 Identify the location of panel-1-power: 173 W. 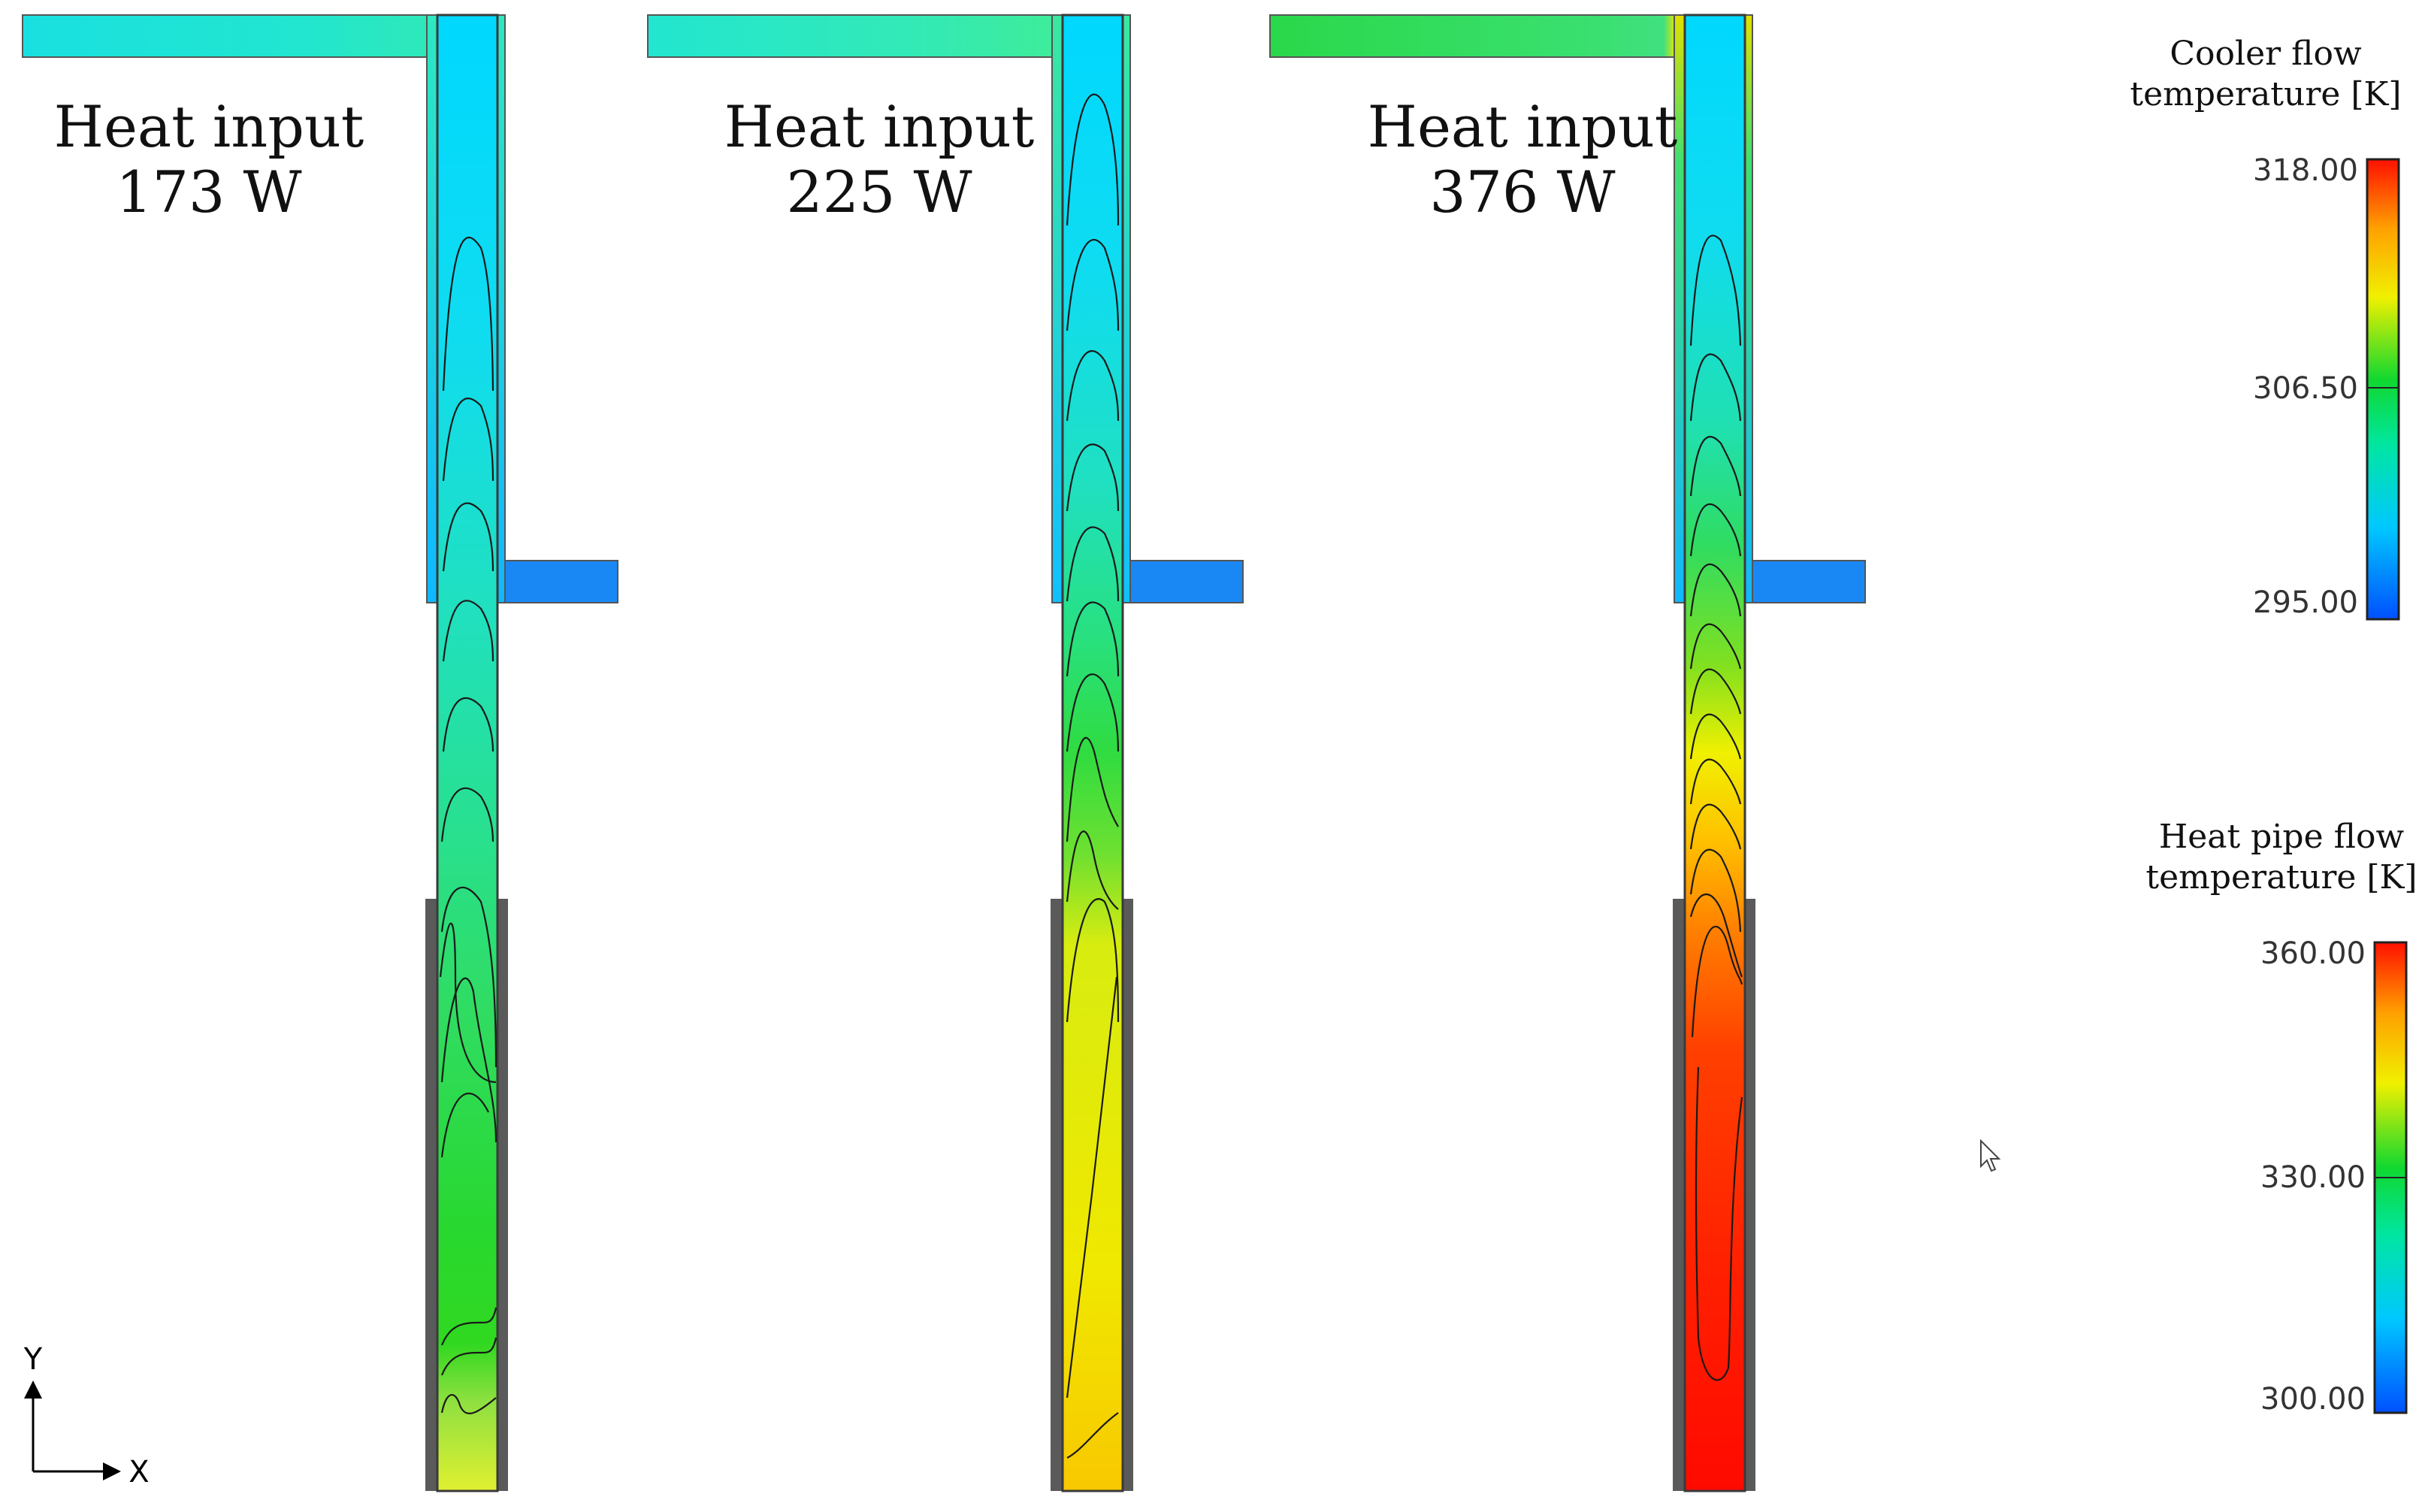
(208, 192).